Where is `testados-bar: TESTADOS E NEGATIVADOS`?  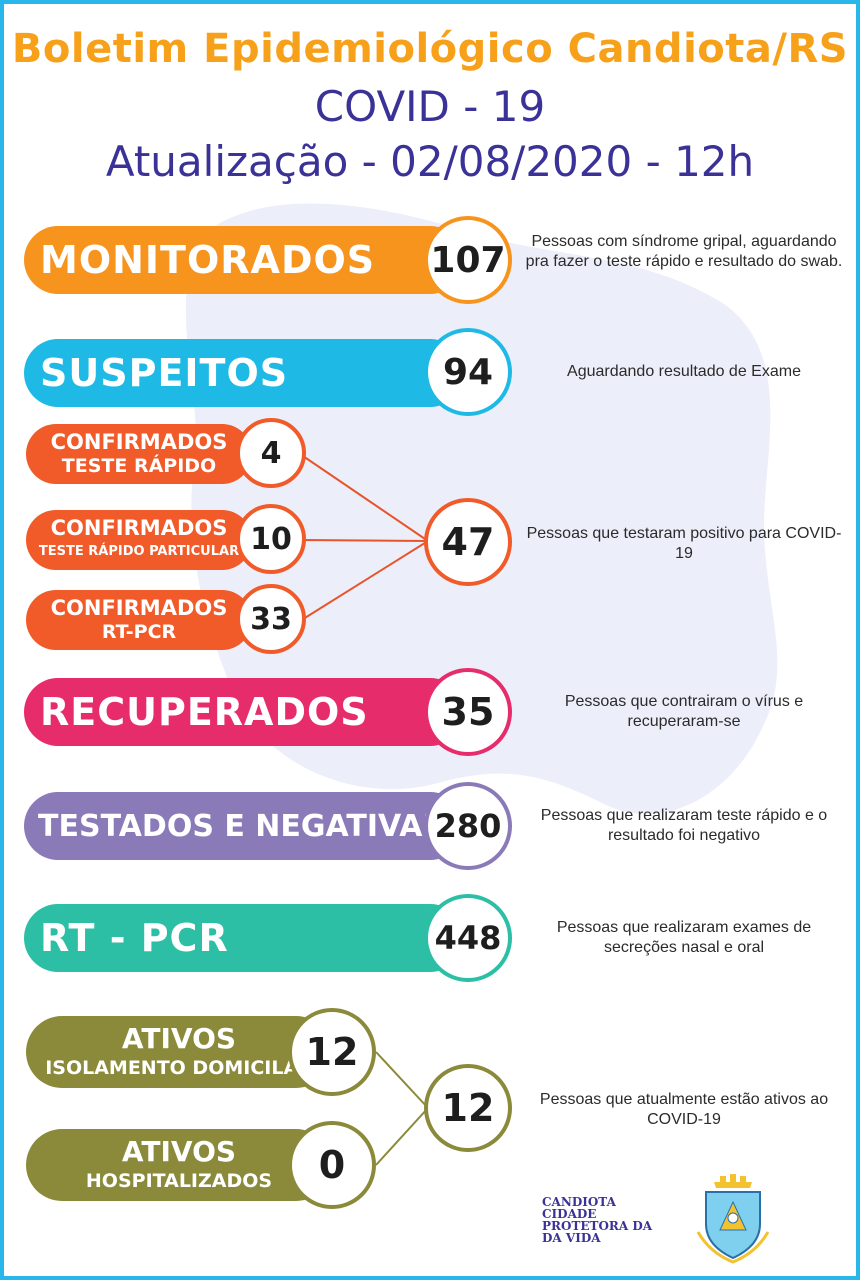
testados-bar: TESTADOS E NEGATIVADOS is located at coordinates (244, 826).